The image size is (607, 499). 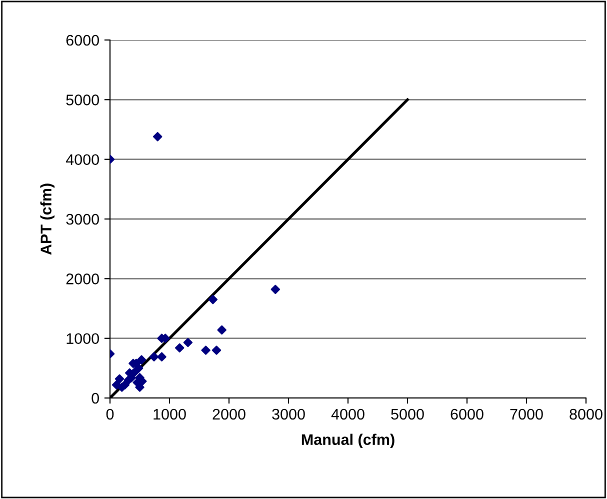 What do you see at coordinates (82, 40) in the screenshot?
I see `y-tick-label: 6000` at bounding box center [82, 40].